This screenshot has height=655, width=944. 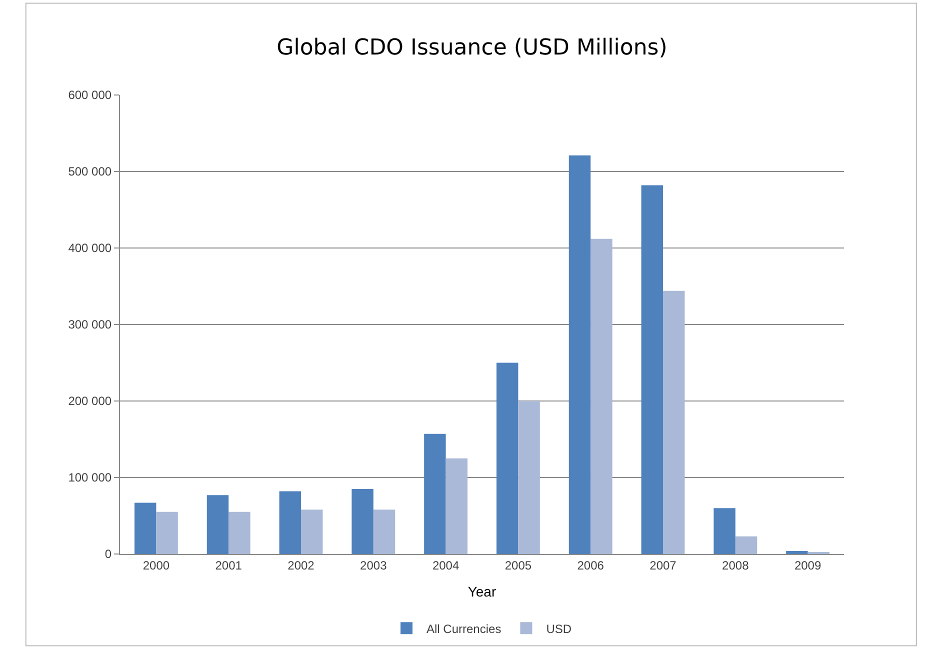 I want to click on y-tick-label: 600 000, so click(x=90, y=95).